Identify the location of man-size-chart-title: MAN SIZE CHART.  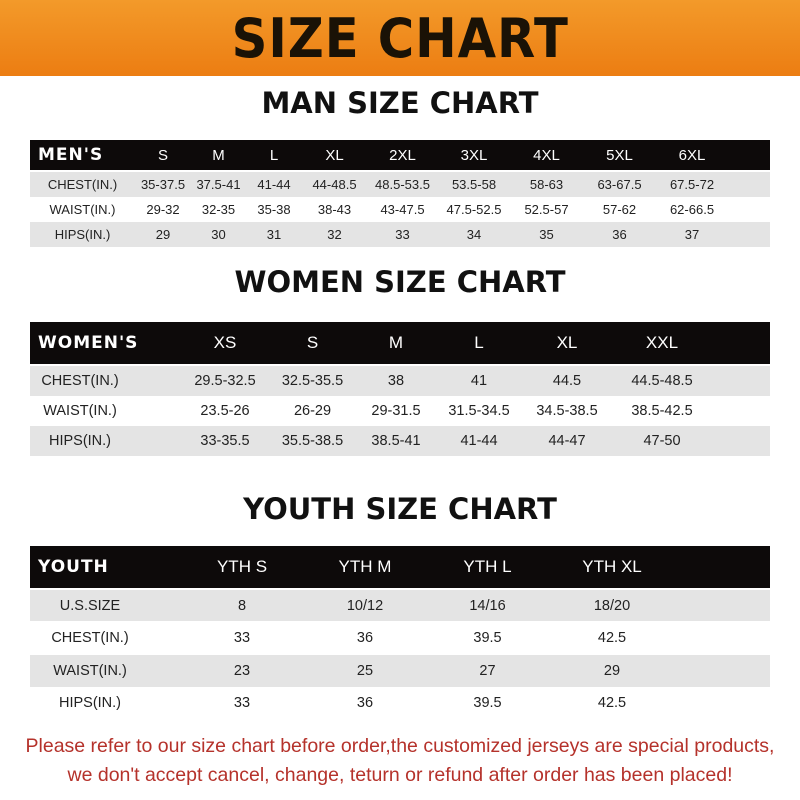
(400, 103).